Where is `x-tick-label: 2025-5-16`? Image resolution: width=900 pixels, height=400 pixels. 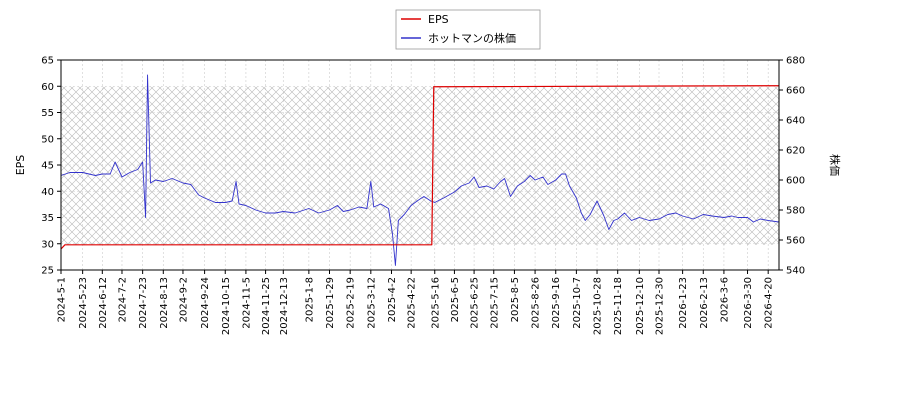
x-tick-label: 2025-5-16 is located at coordinates (435, 303).